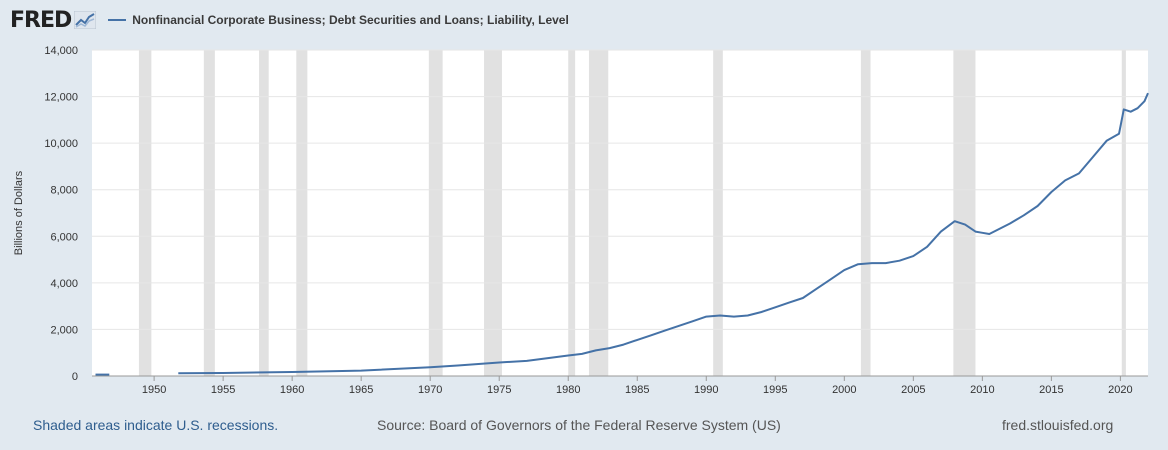  Describe the element at coordinates (41, 20) in the screenshot. I see `fred-logo: FRED` at that location.